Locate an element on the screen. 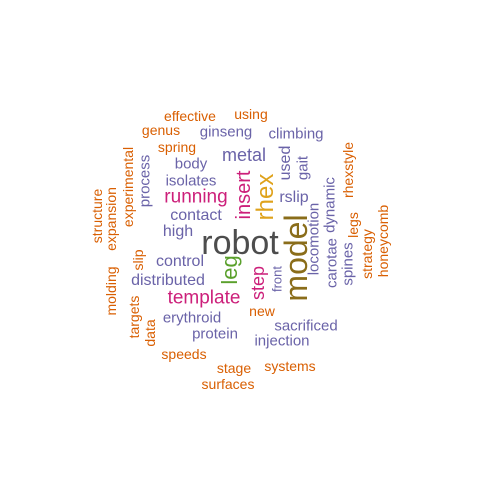  word-metal: metal is located at coordinates (244, 155).